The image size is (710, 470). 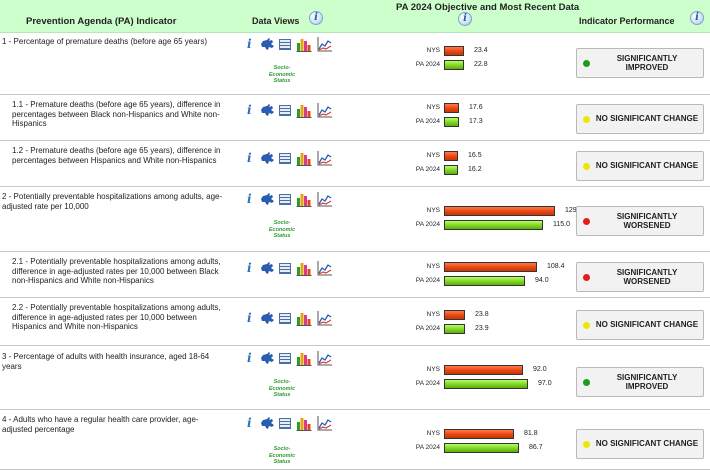 What do you see at coordinates (481, 50) in the screenshot?
I see `nys-value: 23.4` at bounding box center [481, 50].